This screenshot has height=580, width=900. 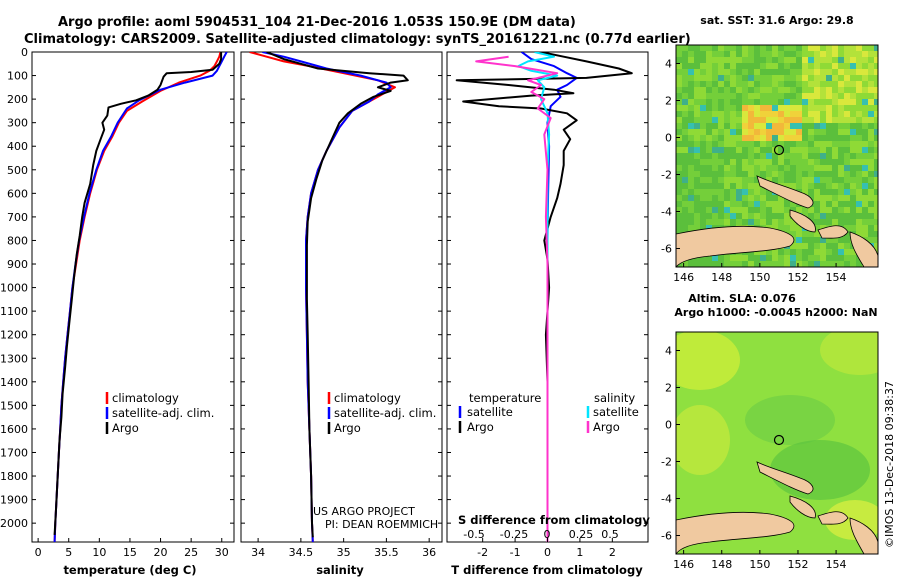 I want to click on map-lat-tick-label: 2, so click(x=668, y=388).